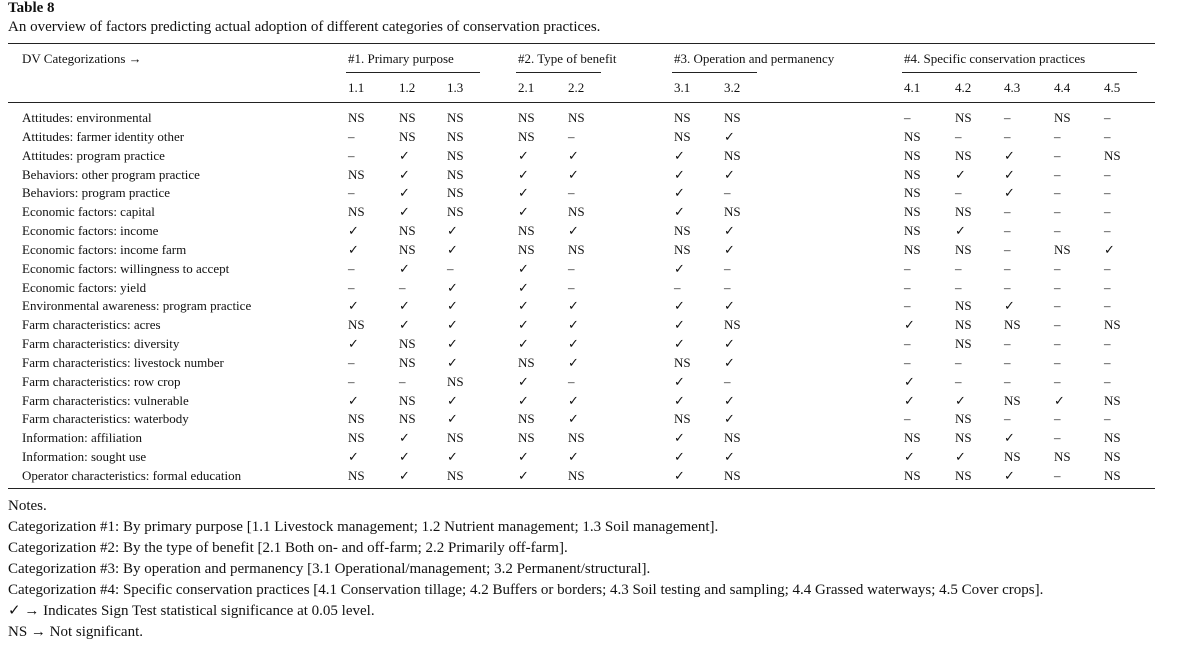  Describe the element at coordinates (104, 249) in the screenshot. I see `row-label: Economic factors: income farm` at that location.